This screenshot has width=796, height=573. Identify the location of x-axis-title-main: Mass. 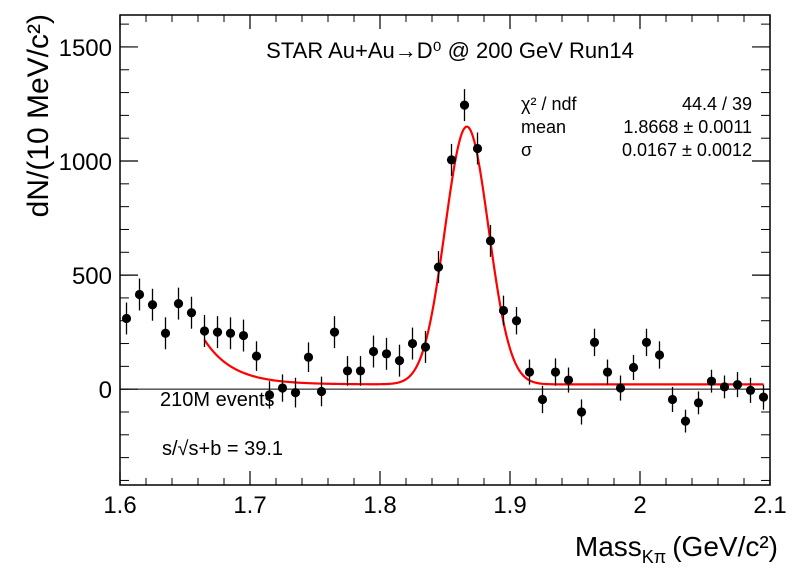
(608, 546).